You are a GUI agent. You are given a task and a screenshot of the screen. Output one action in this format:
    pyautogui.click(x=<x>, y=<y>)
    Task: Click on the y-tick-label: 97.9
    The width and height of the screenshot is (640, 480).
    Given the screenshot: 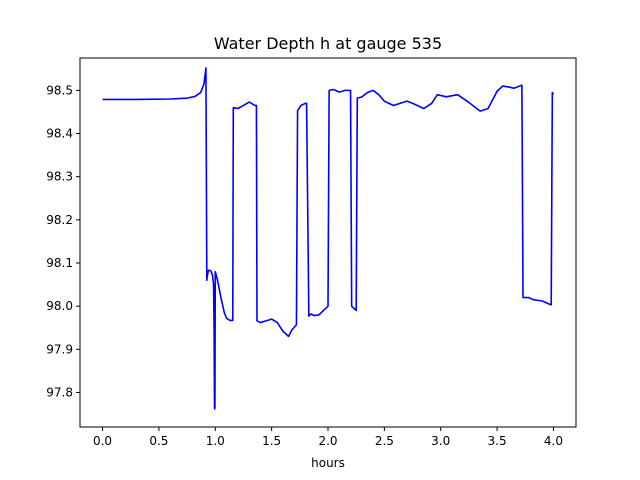 What is the action you would take?
    pyautogui.click(x=59, y=349)
    